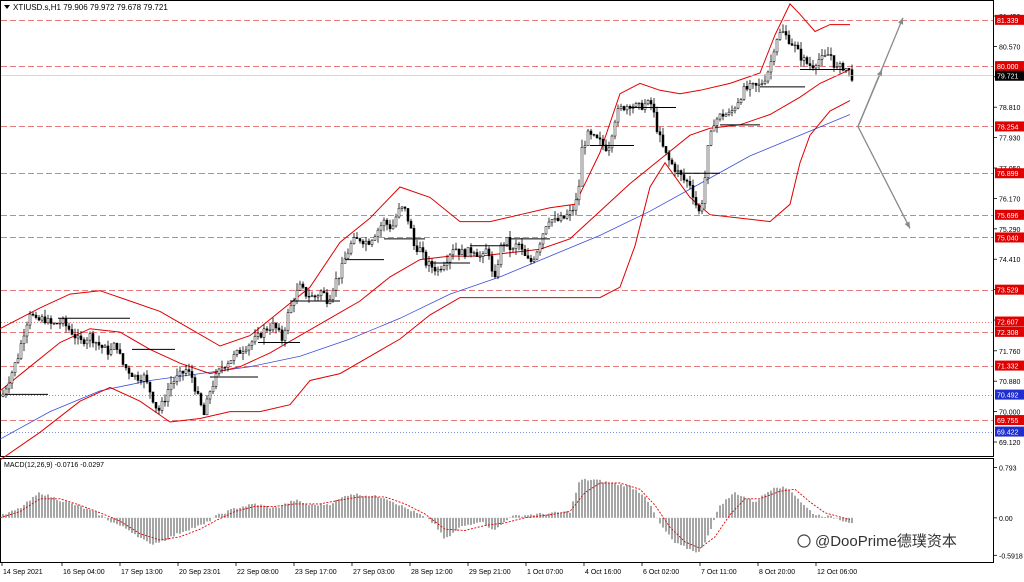  Describe the element at coordinates (603, 572) in the screenshot. I see `x-tick-label: 4 Oct 16:00` at that location.